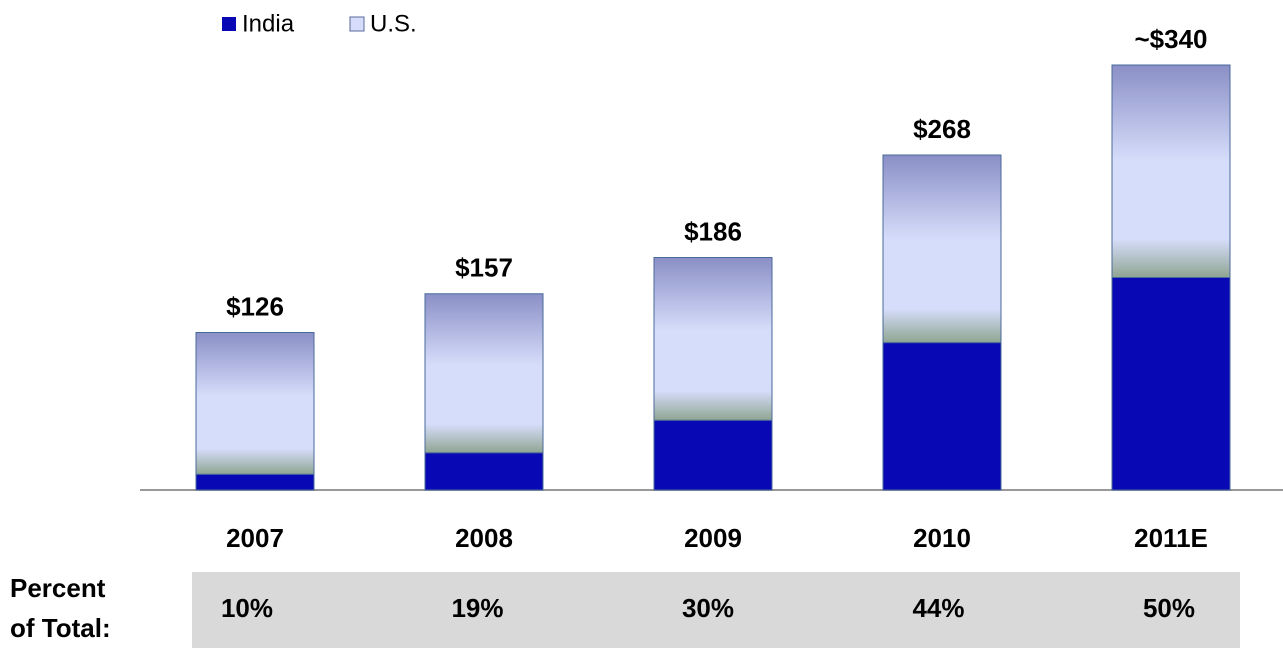 The width and height of the screenshot is (1283, 650). Describe the element at coordinates (255, 538) in the screenshot. I see `x-tick-label: 2007` at that location.